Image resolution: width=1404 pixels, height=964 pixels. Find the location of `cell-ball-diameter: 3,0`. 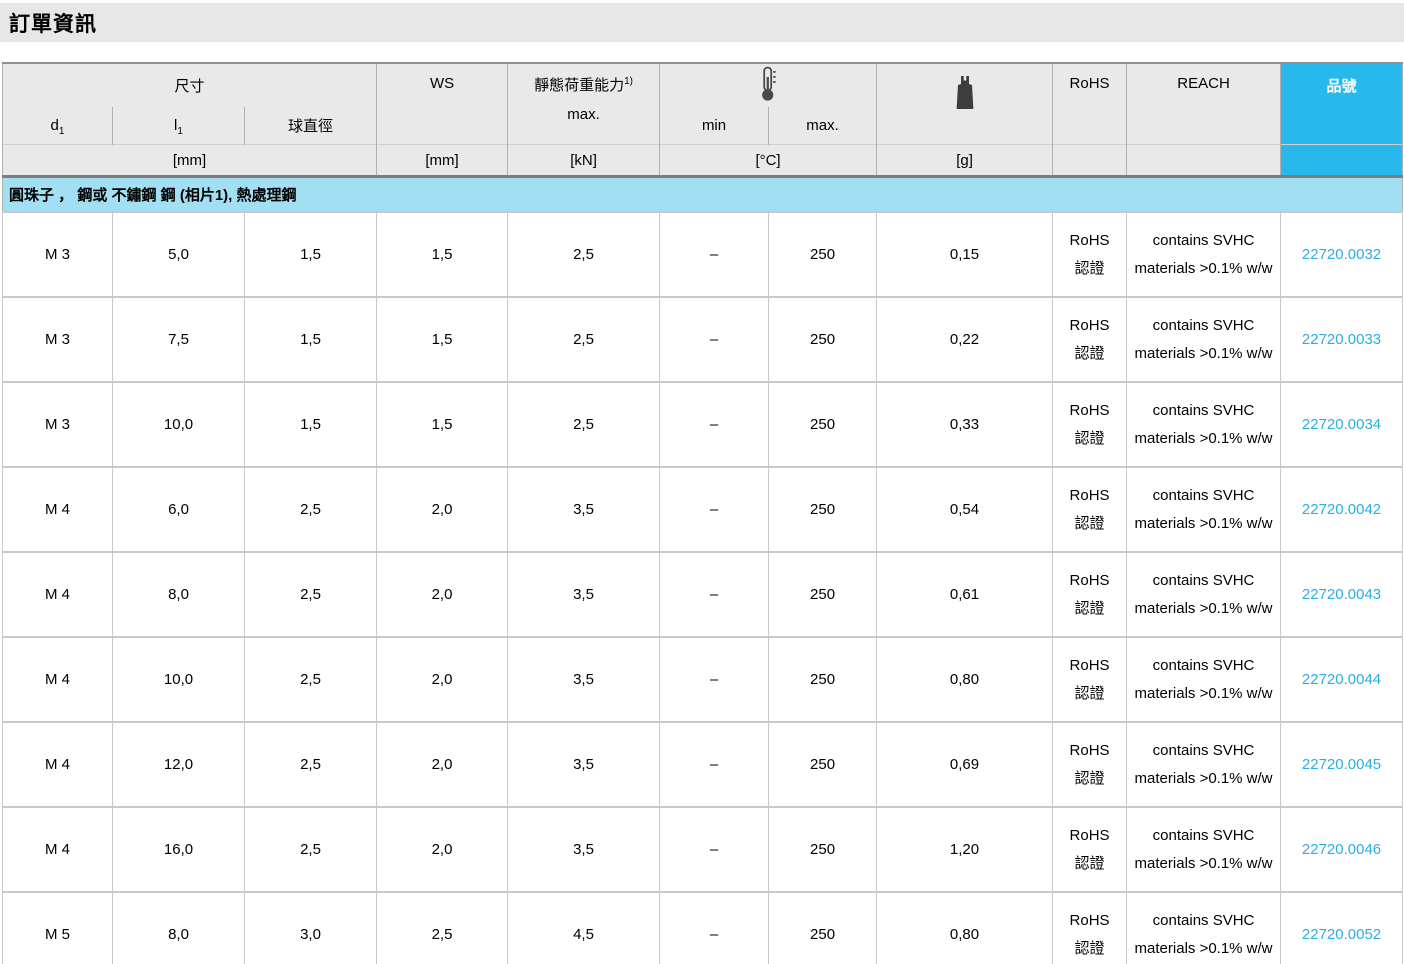

cell-ball-diameter: 3,0 is located at coordinates (310, 927).